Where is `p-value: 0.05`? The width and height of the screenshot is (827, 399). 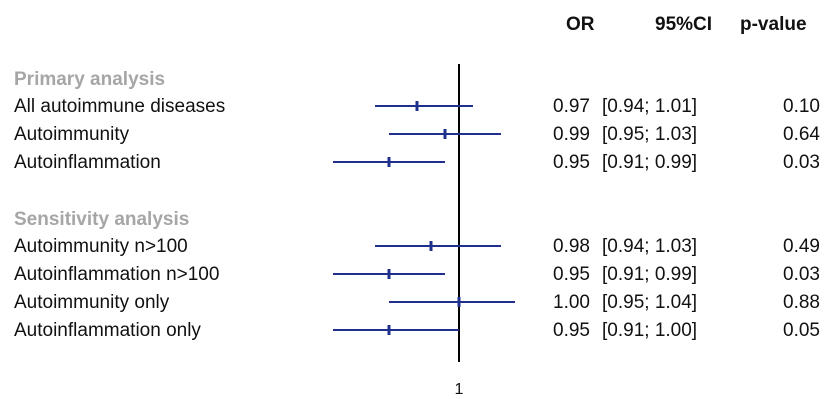
p-value: 0.05 is located at coordinates (801, 330).